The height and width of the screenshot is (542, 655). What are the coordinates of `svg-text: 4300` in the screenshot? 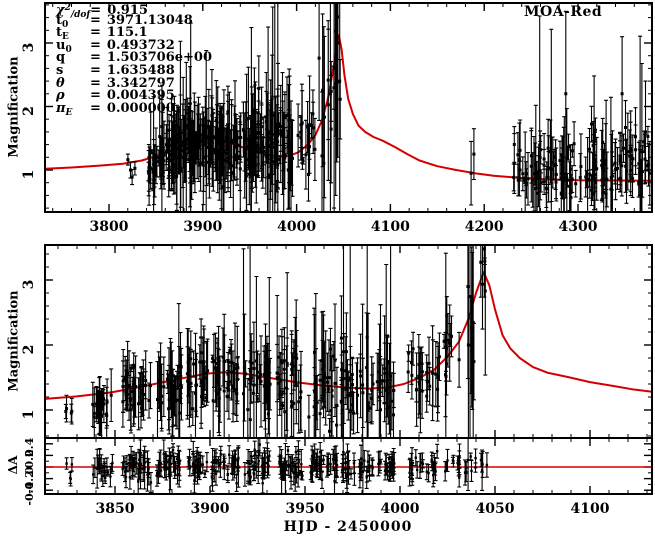 It's located at (578, 227).